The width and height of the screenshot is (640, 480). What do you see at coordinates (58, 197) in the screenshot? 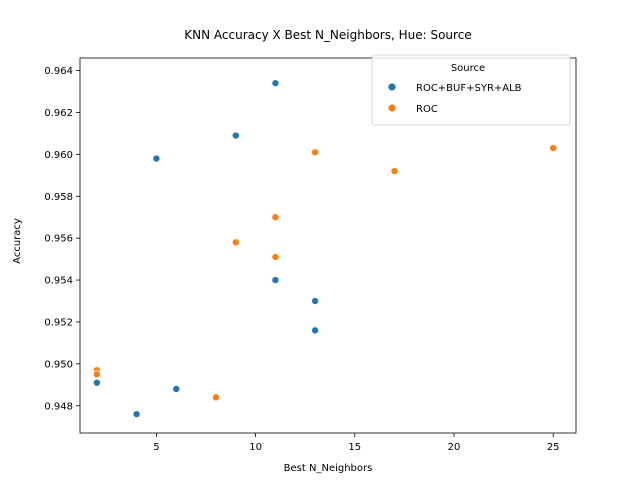
I see `y-tick-label: 0.958` at bounding box center [58, 197].